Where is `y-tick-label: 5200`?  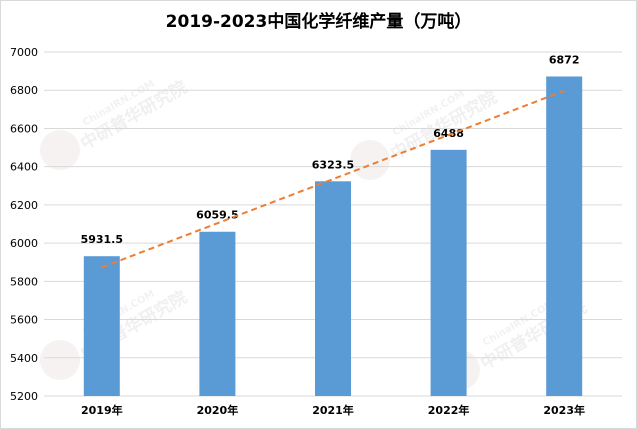 y-tick-label: 5200 is located at coordinates (24, 396).